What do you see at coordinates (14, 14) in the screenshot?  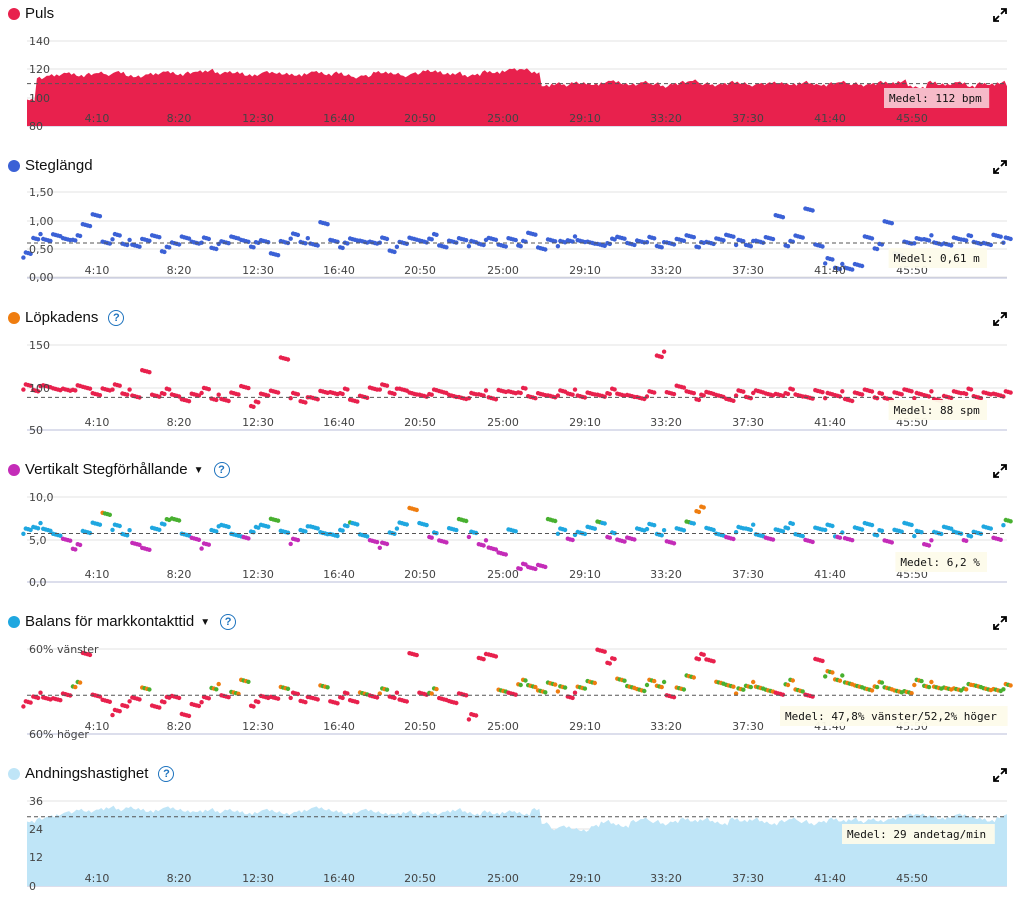 I see `legend-dot-puls` at bounding box center [14, 14].